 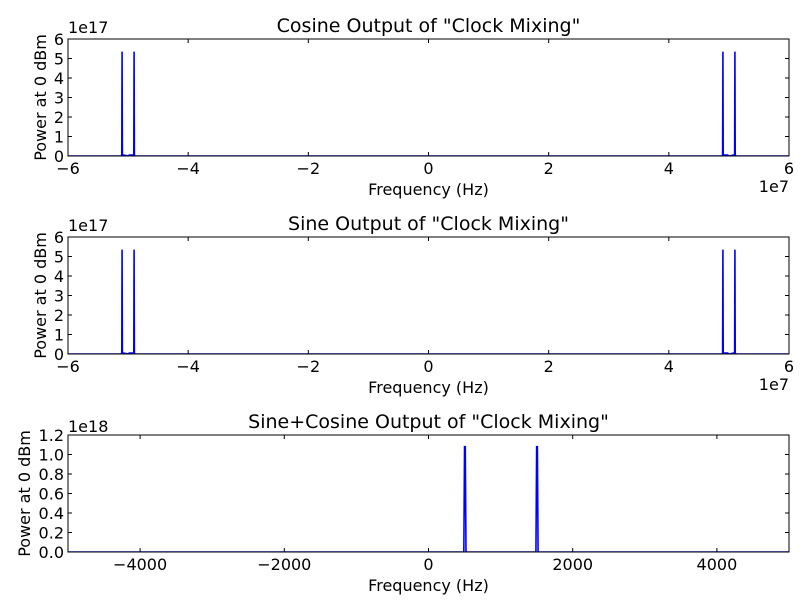 What do you see at coordinates (284, 564) in the screenshot?
I see `x-tick-label: −2000` at bounding box center [284, 564].